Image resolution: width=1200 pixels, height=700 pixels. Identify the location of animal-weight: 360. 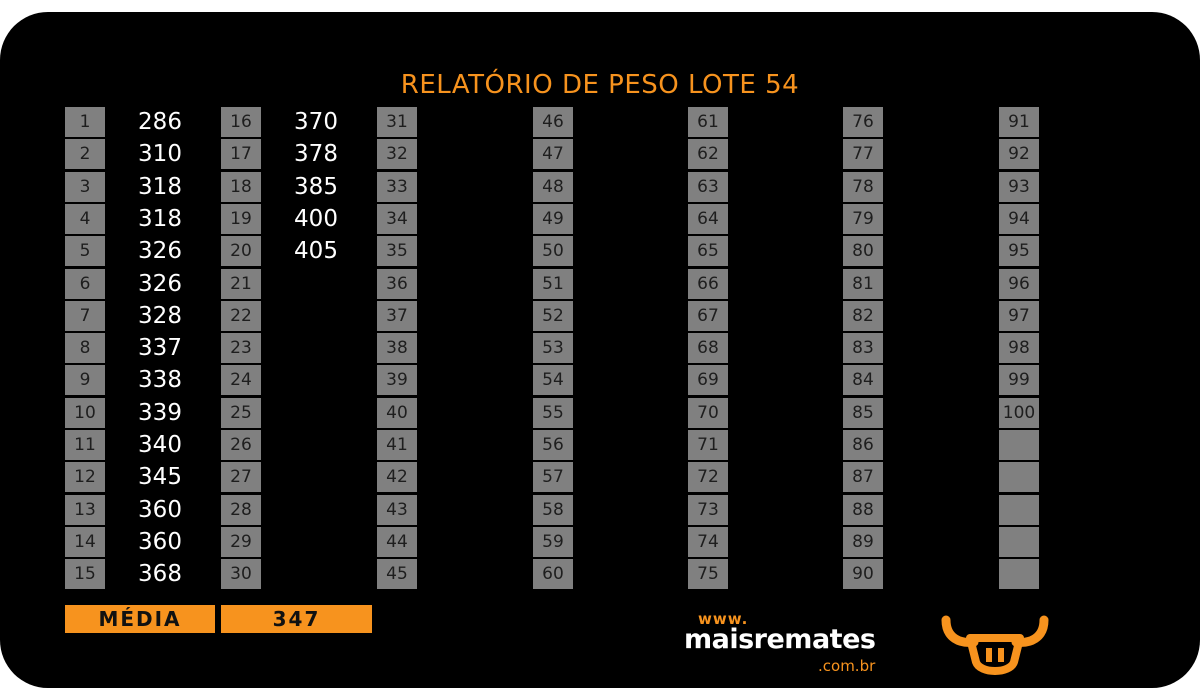
(160, 541).